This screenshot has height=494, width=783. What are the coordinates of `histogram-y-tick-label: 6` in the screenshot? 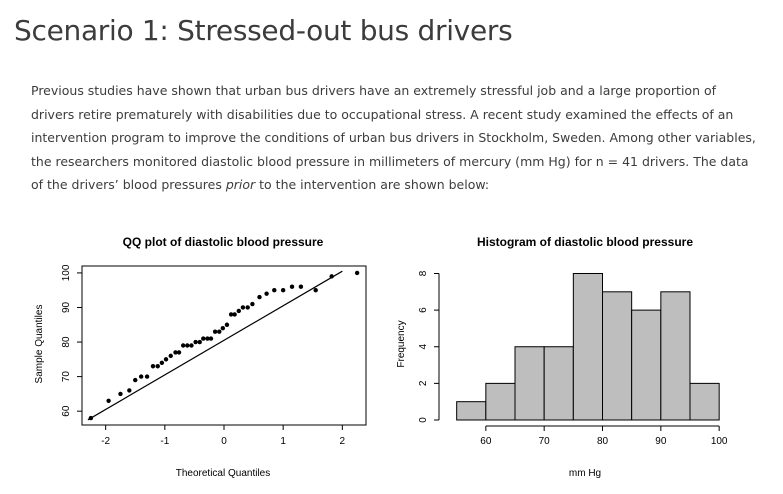 It's located at (423, 310).